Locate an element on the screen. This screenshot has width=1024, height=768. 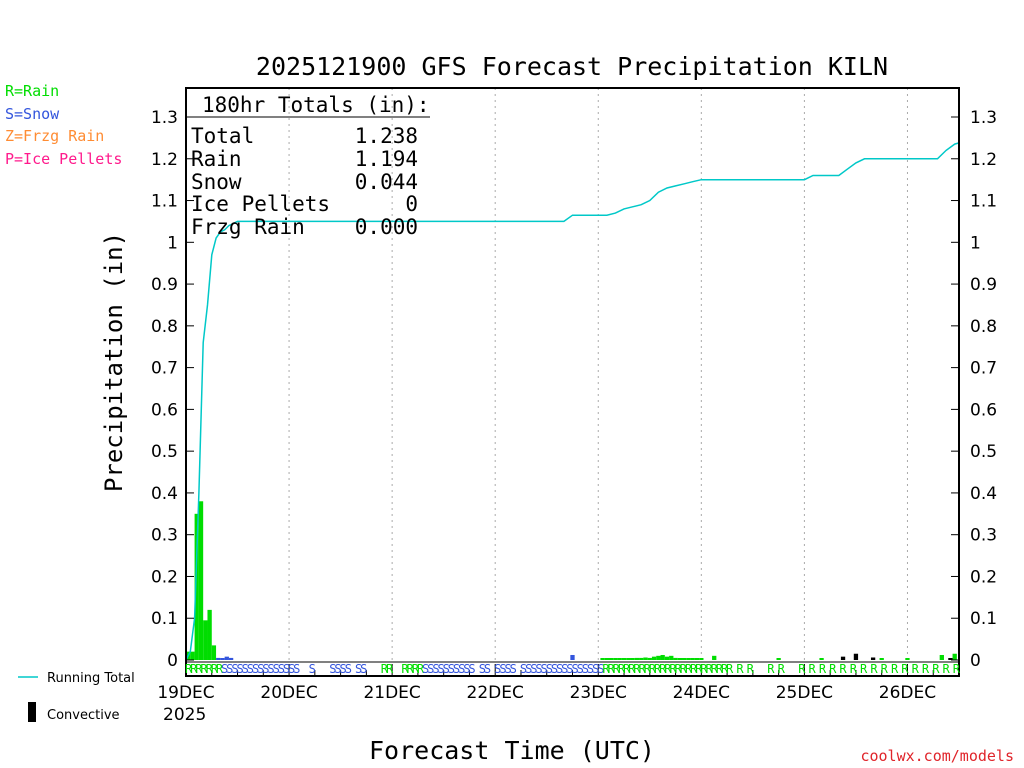
x-tick-label: 19DEC is located at coordinates (185, 693).